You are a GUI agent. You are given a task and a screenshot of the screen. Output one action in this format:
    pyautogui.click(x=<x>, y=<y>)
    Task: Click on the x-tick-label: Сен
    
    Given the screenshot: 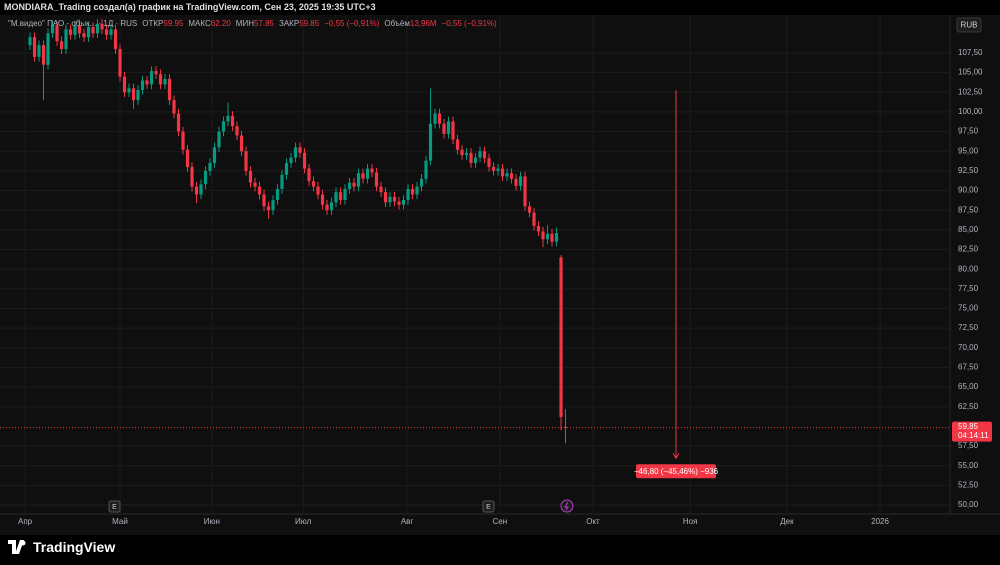 What is the action you would take?
    pyautogui.click(x=499, y=521)
    